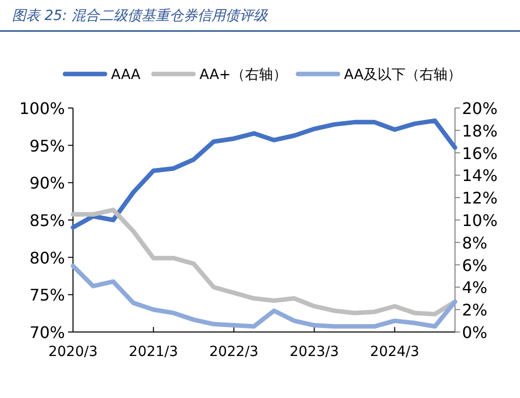 The width and height of the screenshot is (520, 398). What do you see at coordinates (475, 332) in the screenshot?
I see `y2-tick-label: 0%` at bounding box center [475, 332].